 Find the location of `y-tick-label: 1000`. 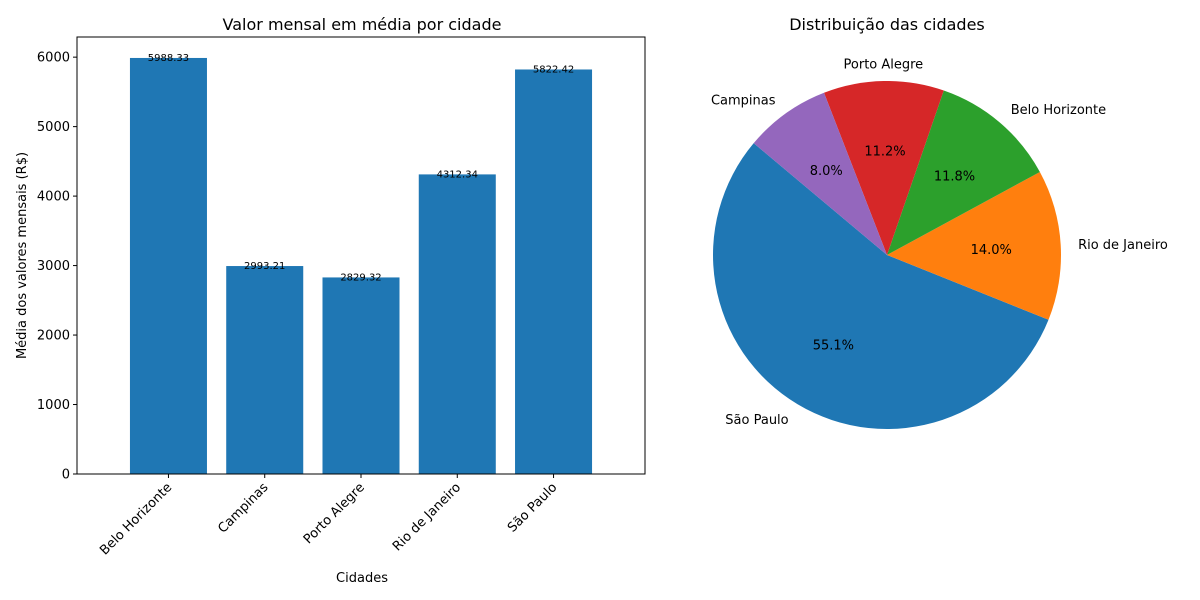

y-tick-label: 1000 is located at coordinates (53, 405).